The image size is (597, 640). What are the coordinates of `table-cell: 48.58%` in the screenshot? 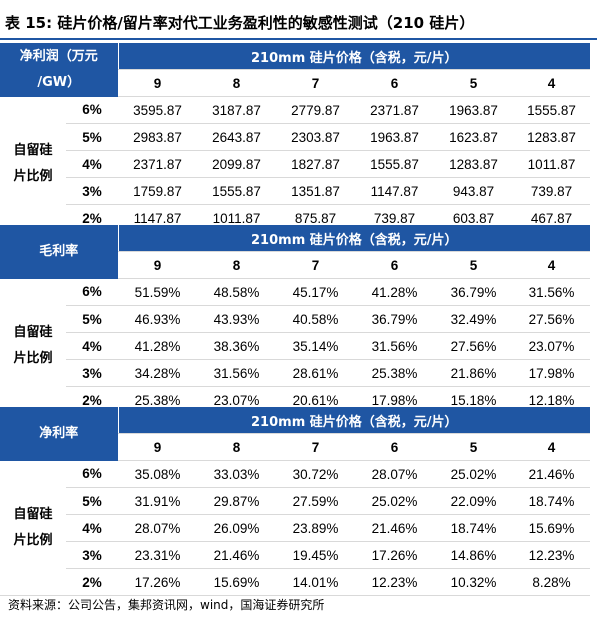 It's located at (237, 292).